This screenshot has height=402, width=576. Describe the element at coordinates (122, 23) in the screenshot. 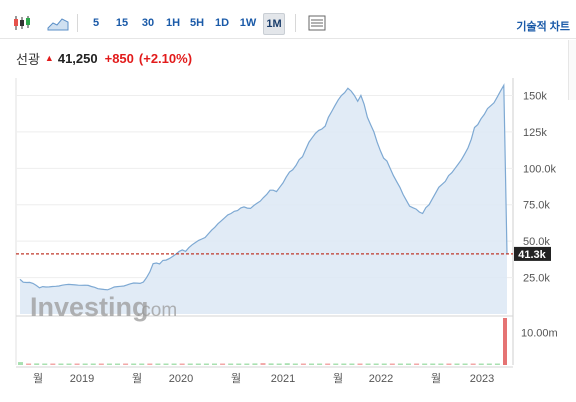

I see `interval-15: 15` at that location.